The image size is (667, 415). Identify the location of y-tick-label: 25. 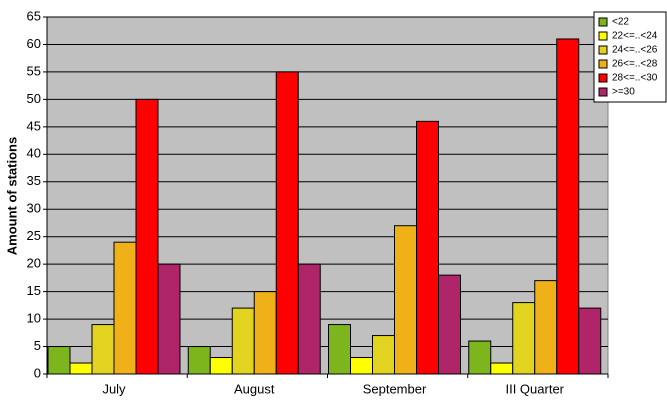
(34, 235).